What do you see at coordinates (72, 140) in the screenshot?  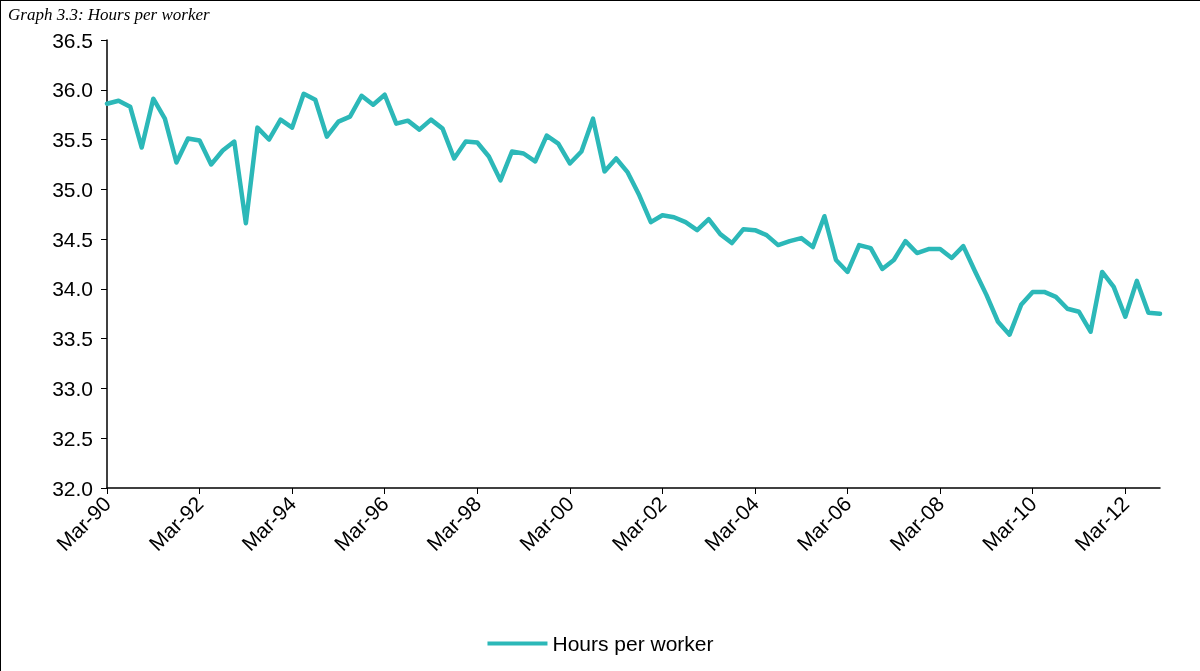 I see `y-tick-label: 35.5` at bounding box center [72, 140].